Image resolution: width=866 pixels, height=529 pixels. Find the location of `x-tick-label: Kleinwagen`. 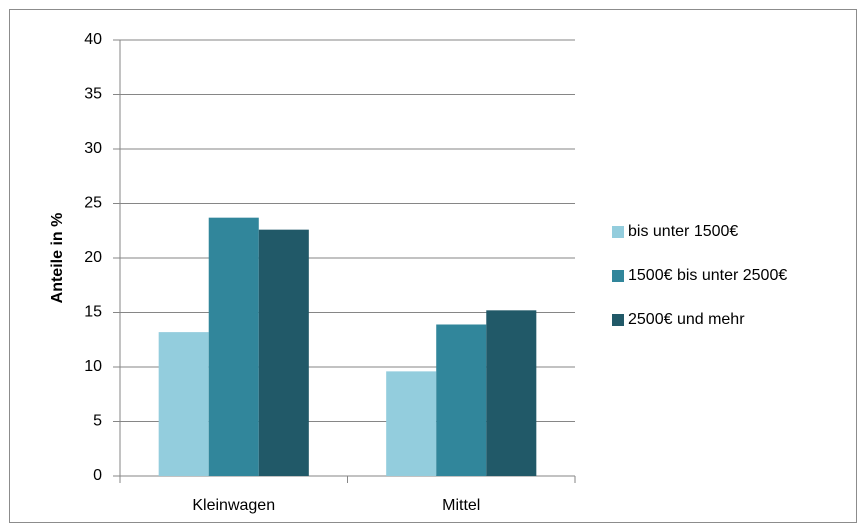

x-tick-label: Kleinwagen is located at coordinates (233, 505).